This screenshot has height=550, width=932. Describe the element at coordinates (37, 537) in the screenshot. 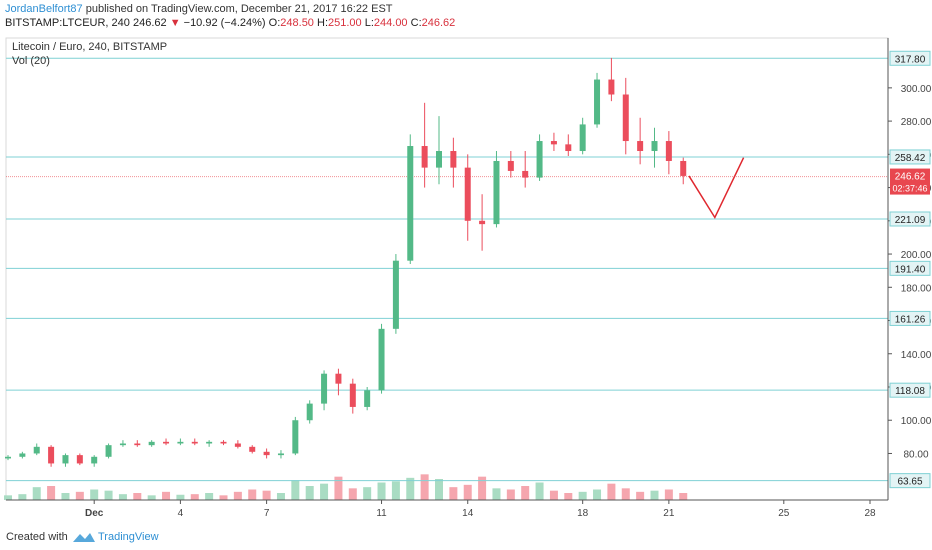

I see `created-with-text: Created with` at that location.